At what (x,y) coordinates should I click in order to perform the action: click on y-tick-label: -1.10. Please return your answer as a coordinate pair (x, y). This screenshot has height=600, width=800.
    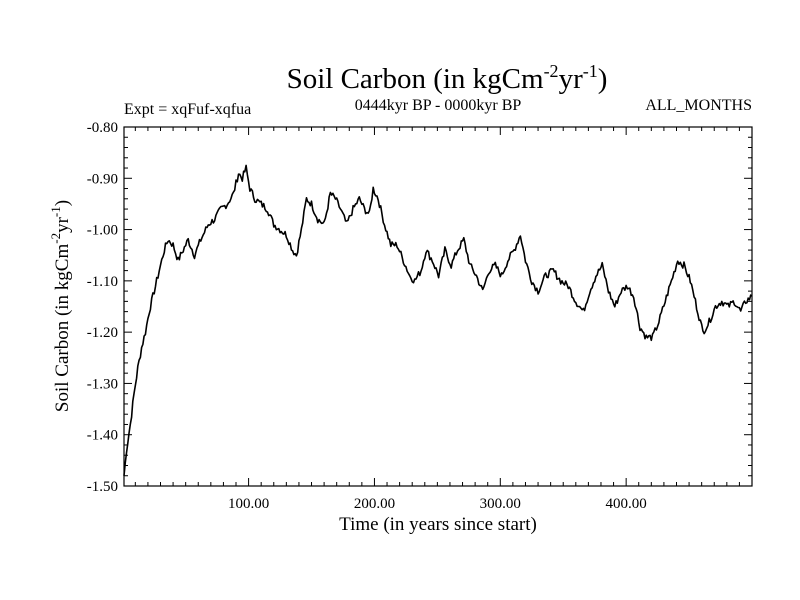
    Looking at the image, I should click on (102, 282).